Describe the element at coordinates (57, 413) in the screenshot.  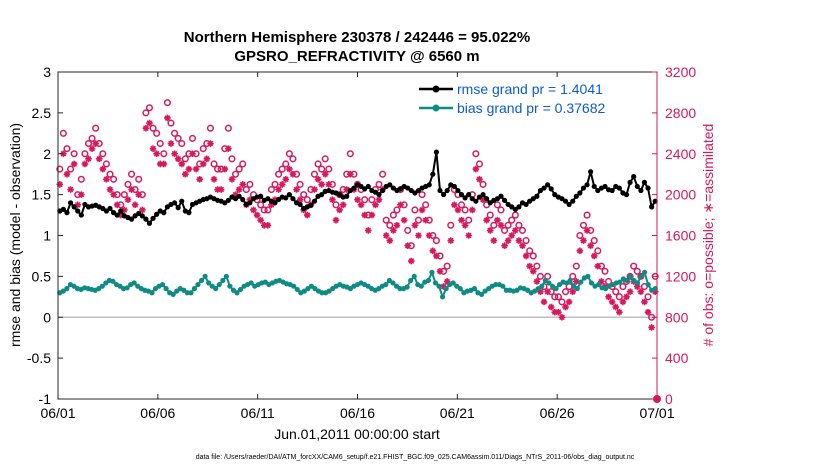
I see `x-tick-label: 06/01` at that location.